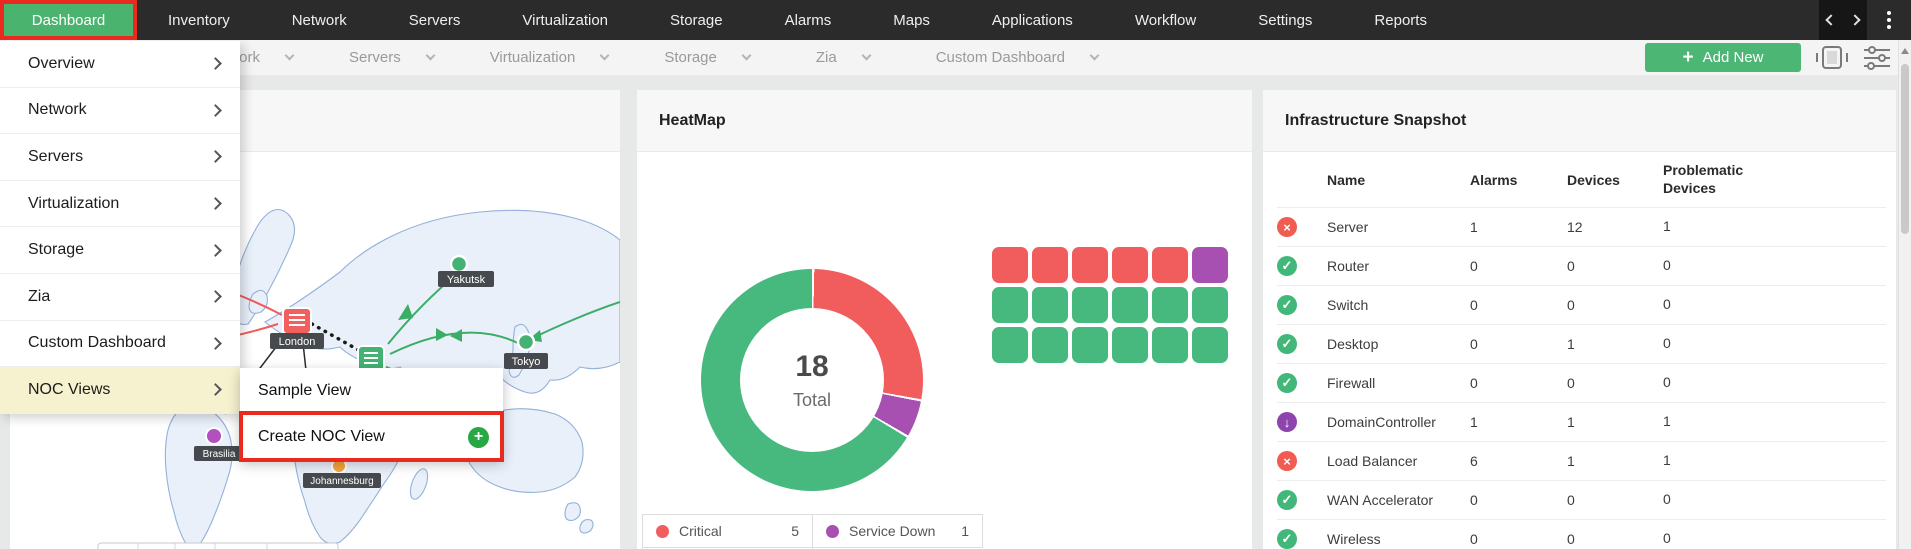 The image size is (1911, 549). What do you see at coordinates (1165, 20) in the screenshot?
I see `nav-item-workflow: Workflow` at bounding box center [1165, 20].